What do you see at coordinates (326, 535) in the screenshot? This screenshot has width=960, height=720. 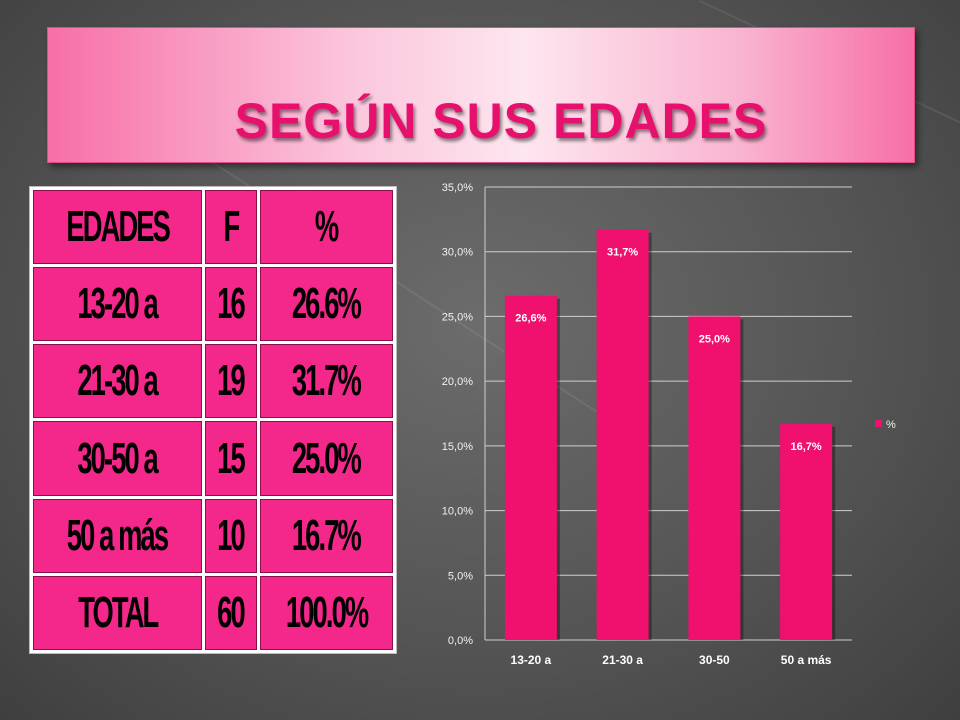 I see `table-cell: 16.7%` at bounding box center [326, 535].